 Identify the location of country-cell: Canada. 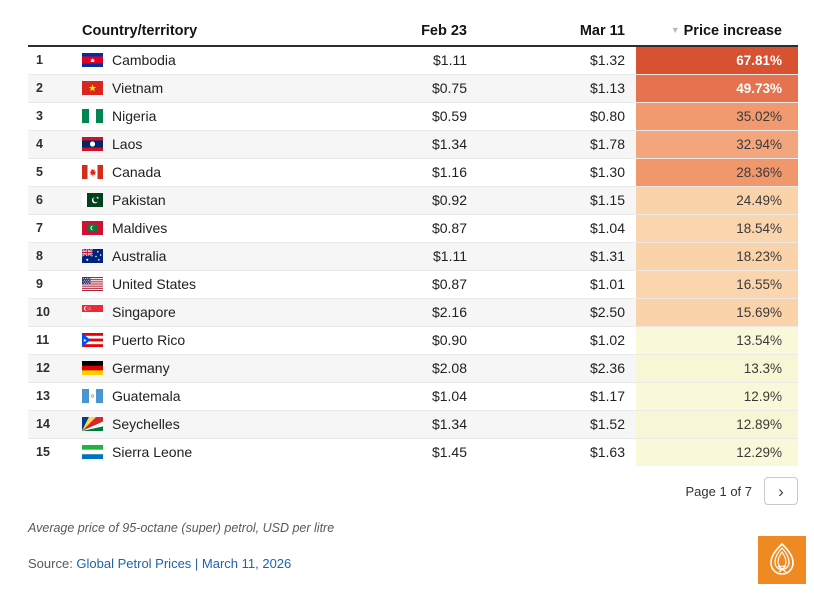
(202, 172).